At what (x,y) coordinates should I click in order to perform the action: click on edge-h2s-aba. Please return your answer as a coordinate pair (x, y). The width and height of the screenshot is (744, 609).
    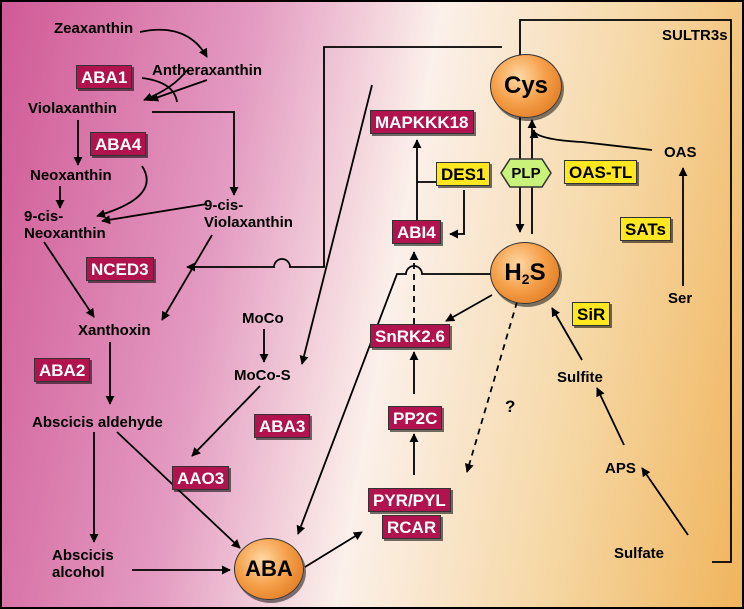
    Looking at the image, I should click on (394, 400).